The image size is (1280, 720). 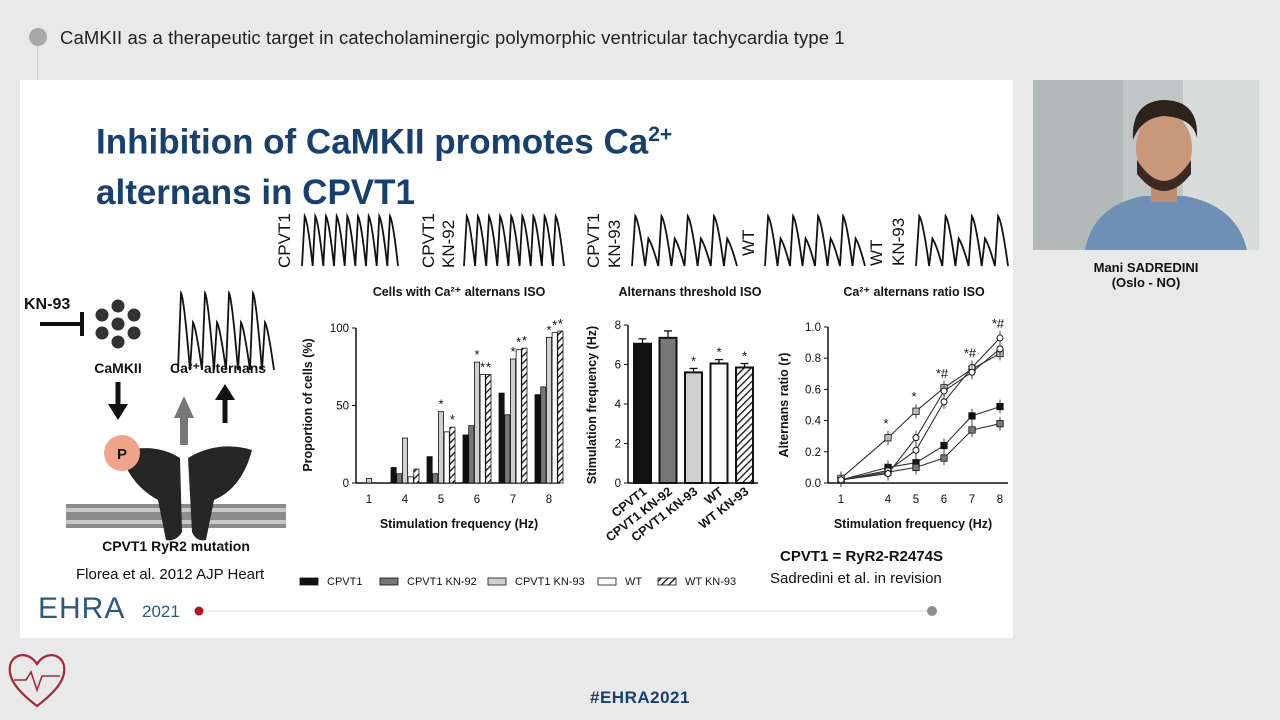 What do you see at coordinates (342, 407) in the screenshot?
I see `chart1-ytick-label: 50` at bounding box center [342, 407].